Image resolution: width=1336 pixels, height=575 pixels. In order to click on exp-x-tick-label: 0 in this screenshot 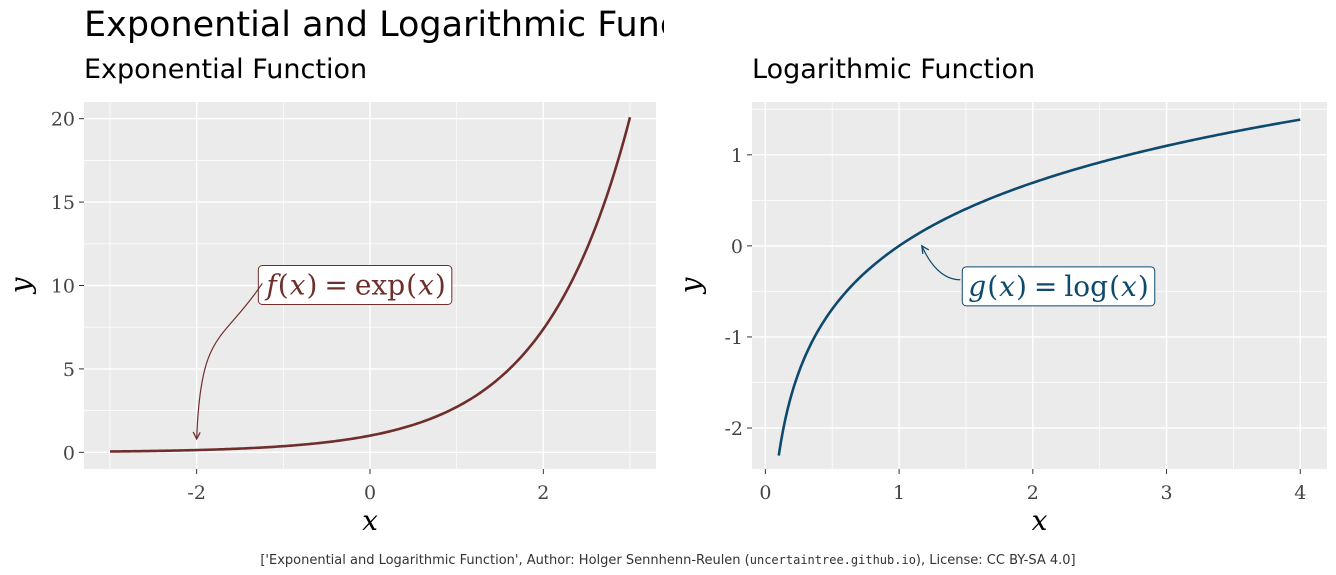, I will do `click(370, 493)`.